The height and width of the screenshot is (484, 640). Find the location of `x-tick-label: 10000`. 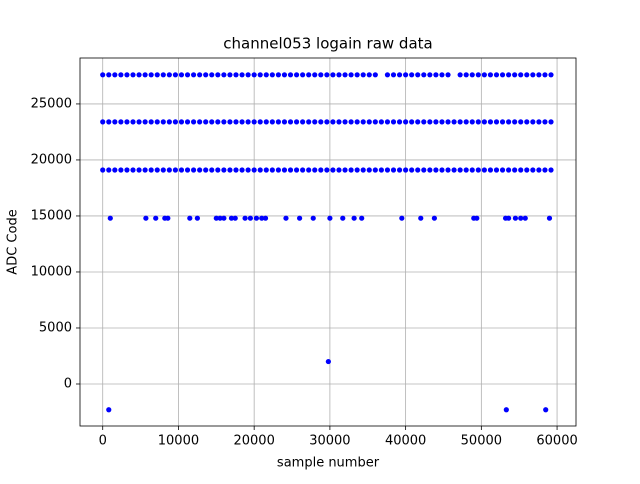

x-tick-label: 10000 is located at coordinates (178, 441).